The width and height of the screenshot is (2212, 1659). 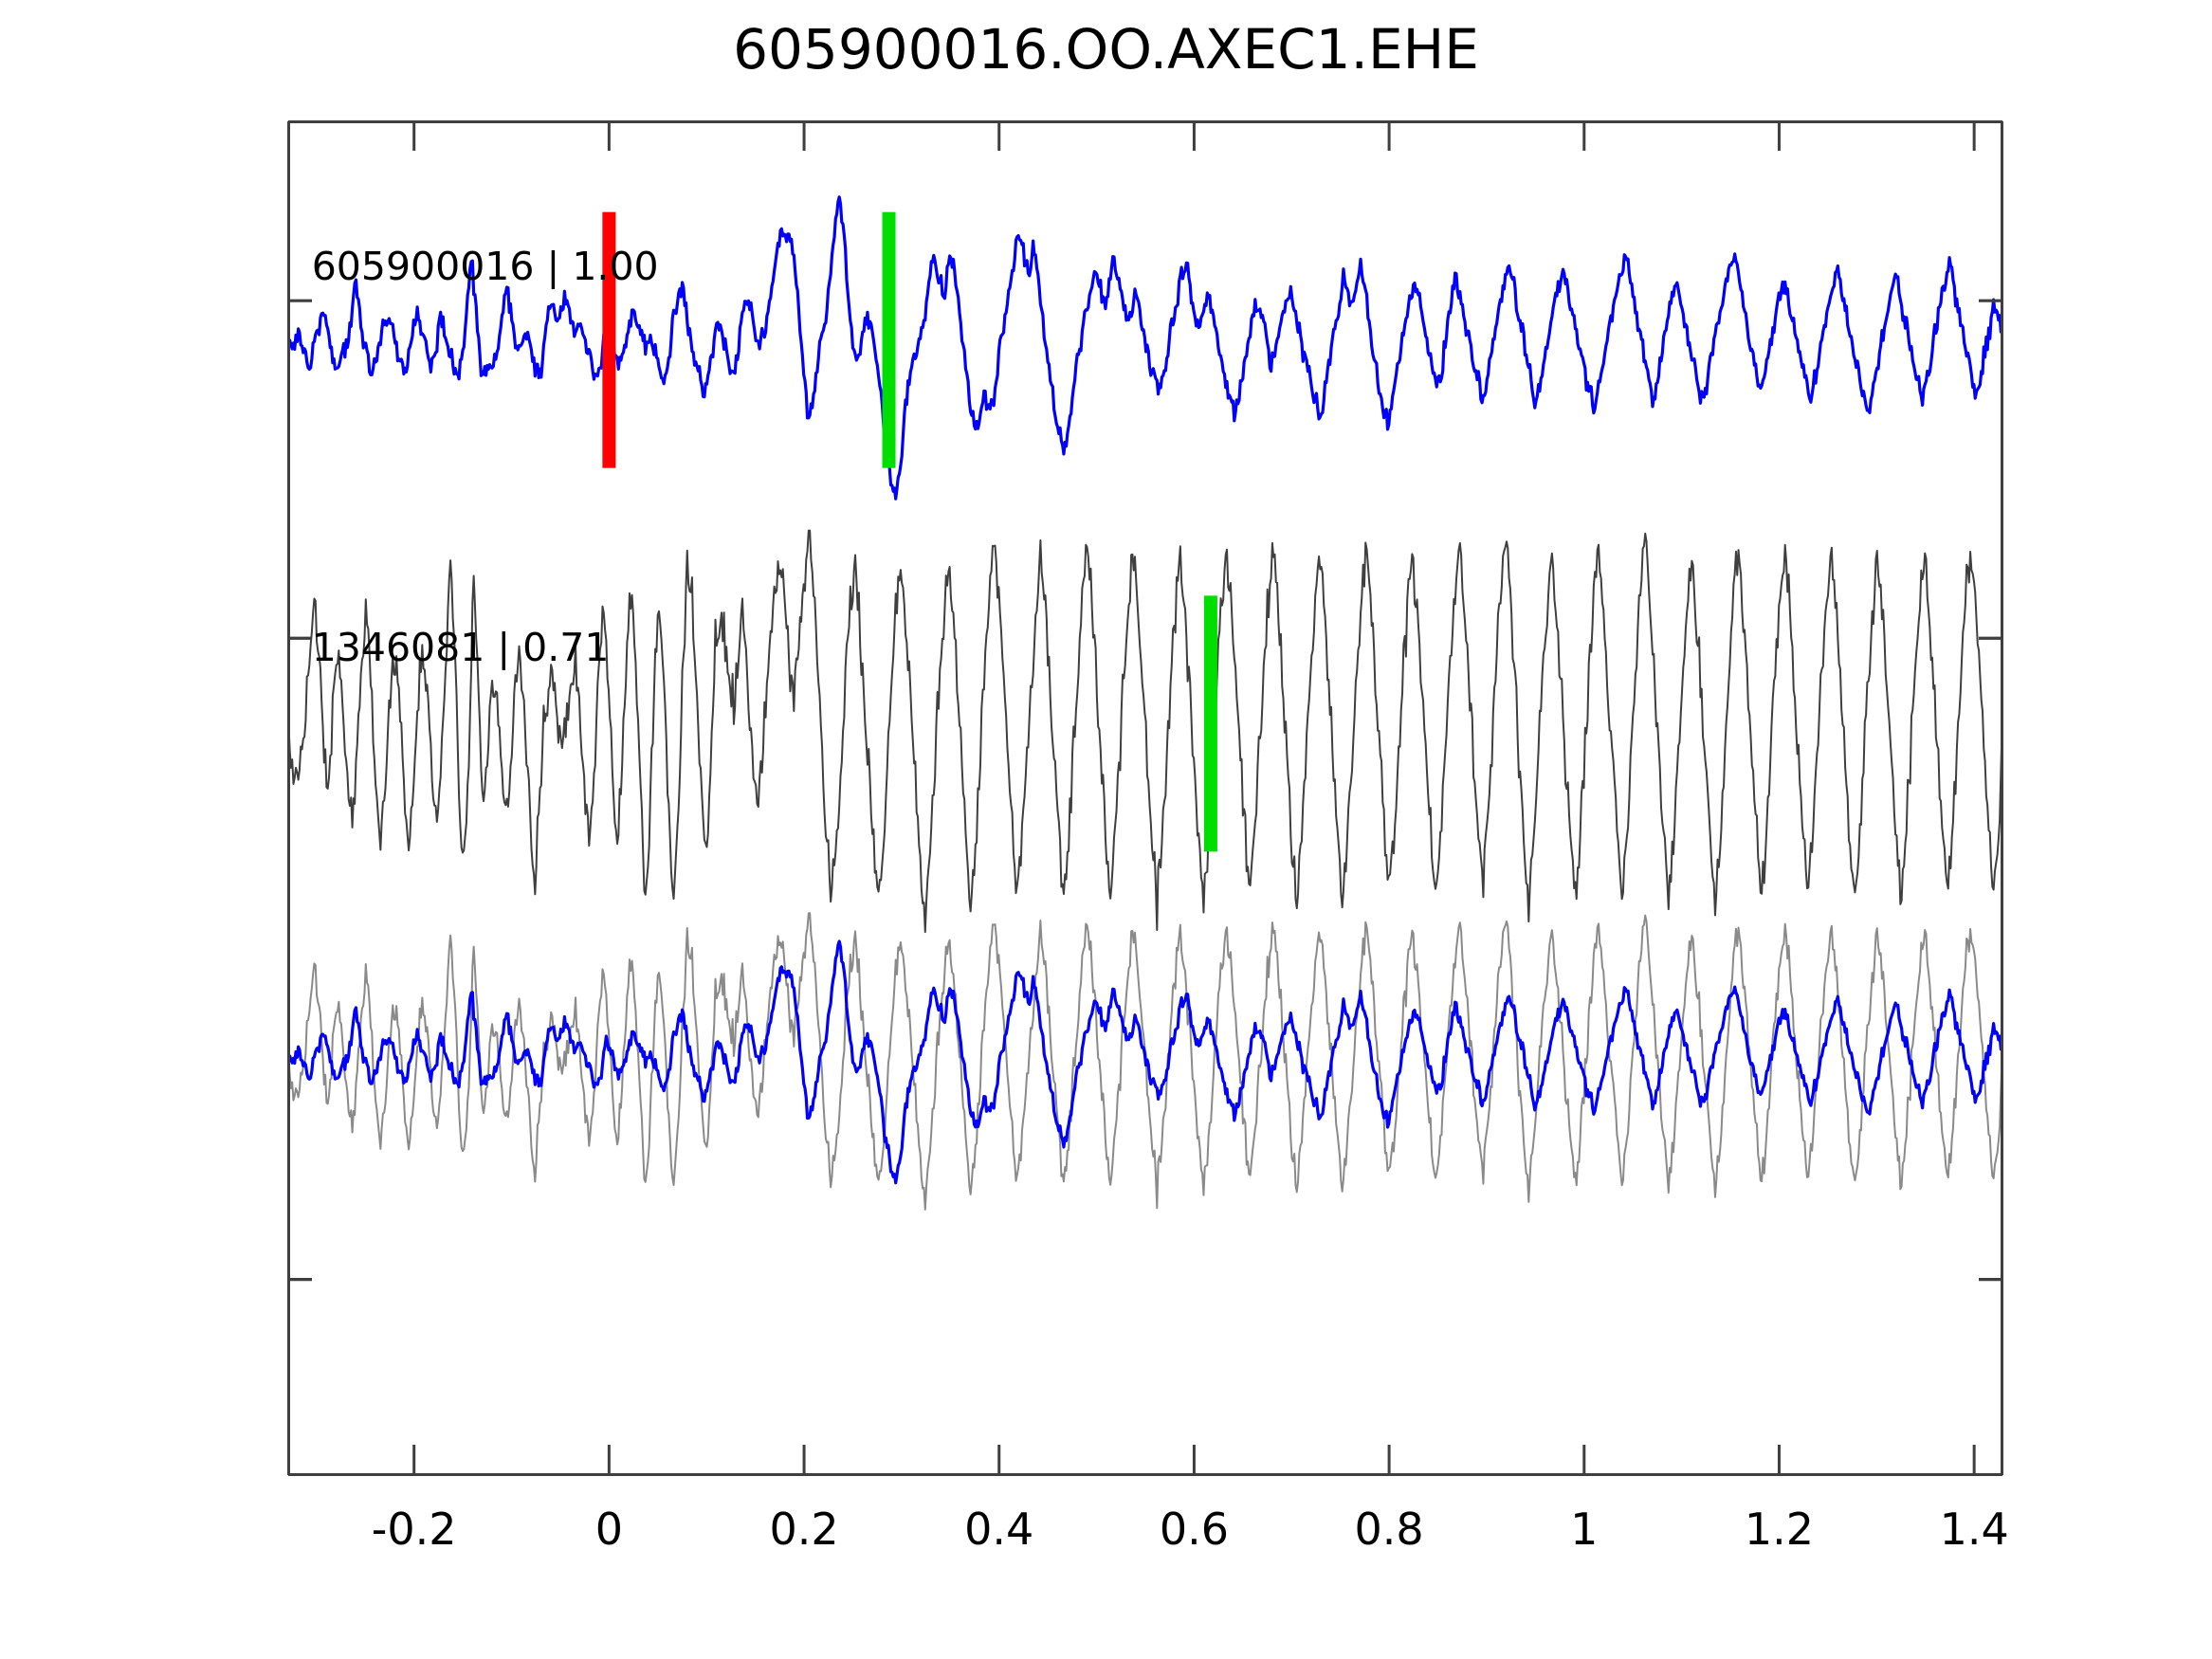 I want to click on x-axis-tick-labels: -0.2 0 0.2 0.4 0.6 0.8 1 1.2 1.4, so click(x=1148, y=1537).